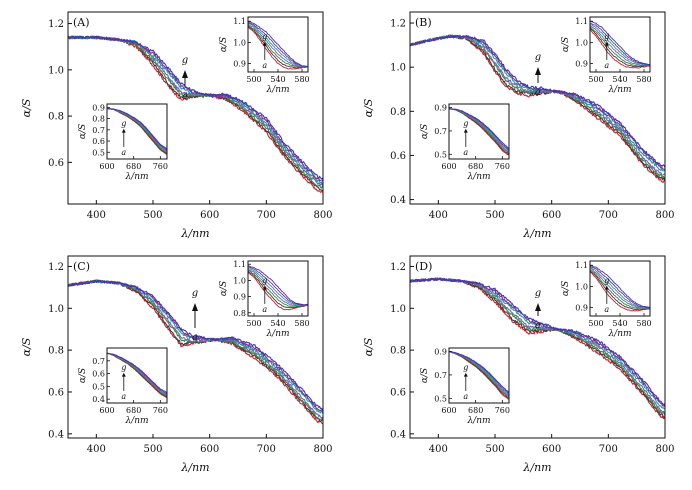  Describe the element at coordinates (185, 60) in the screenshot. I see `curve-label-g: g` at that location.